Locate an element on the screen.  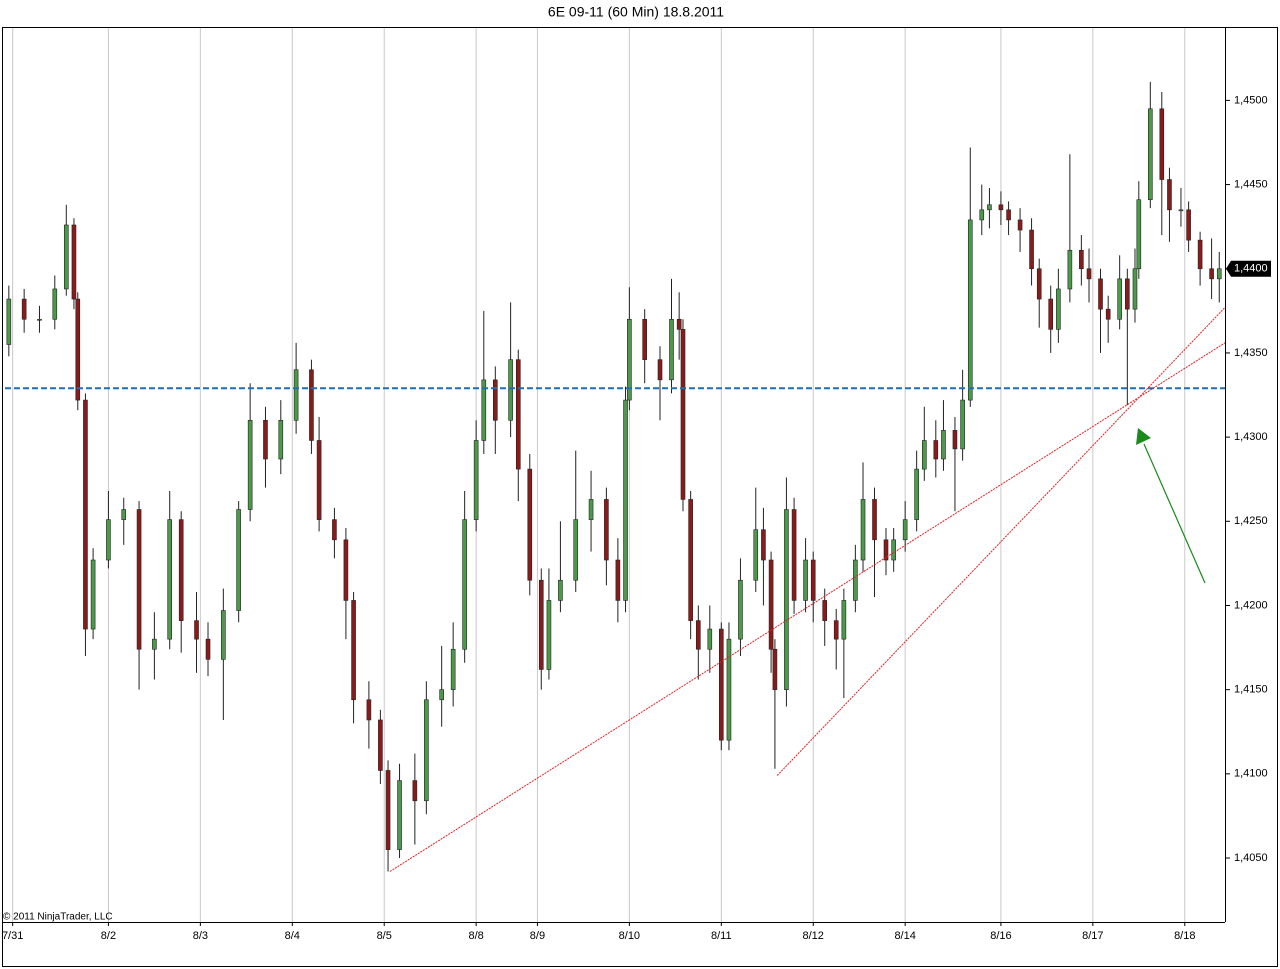
x-tick-label: 8/14 is located at coordinates (904, 936).